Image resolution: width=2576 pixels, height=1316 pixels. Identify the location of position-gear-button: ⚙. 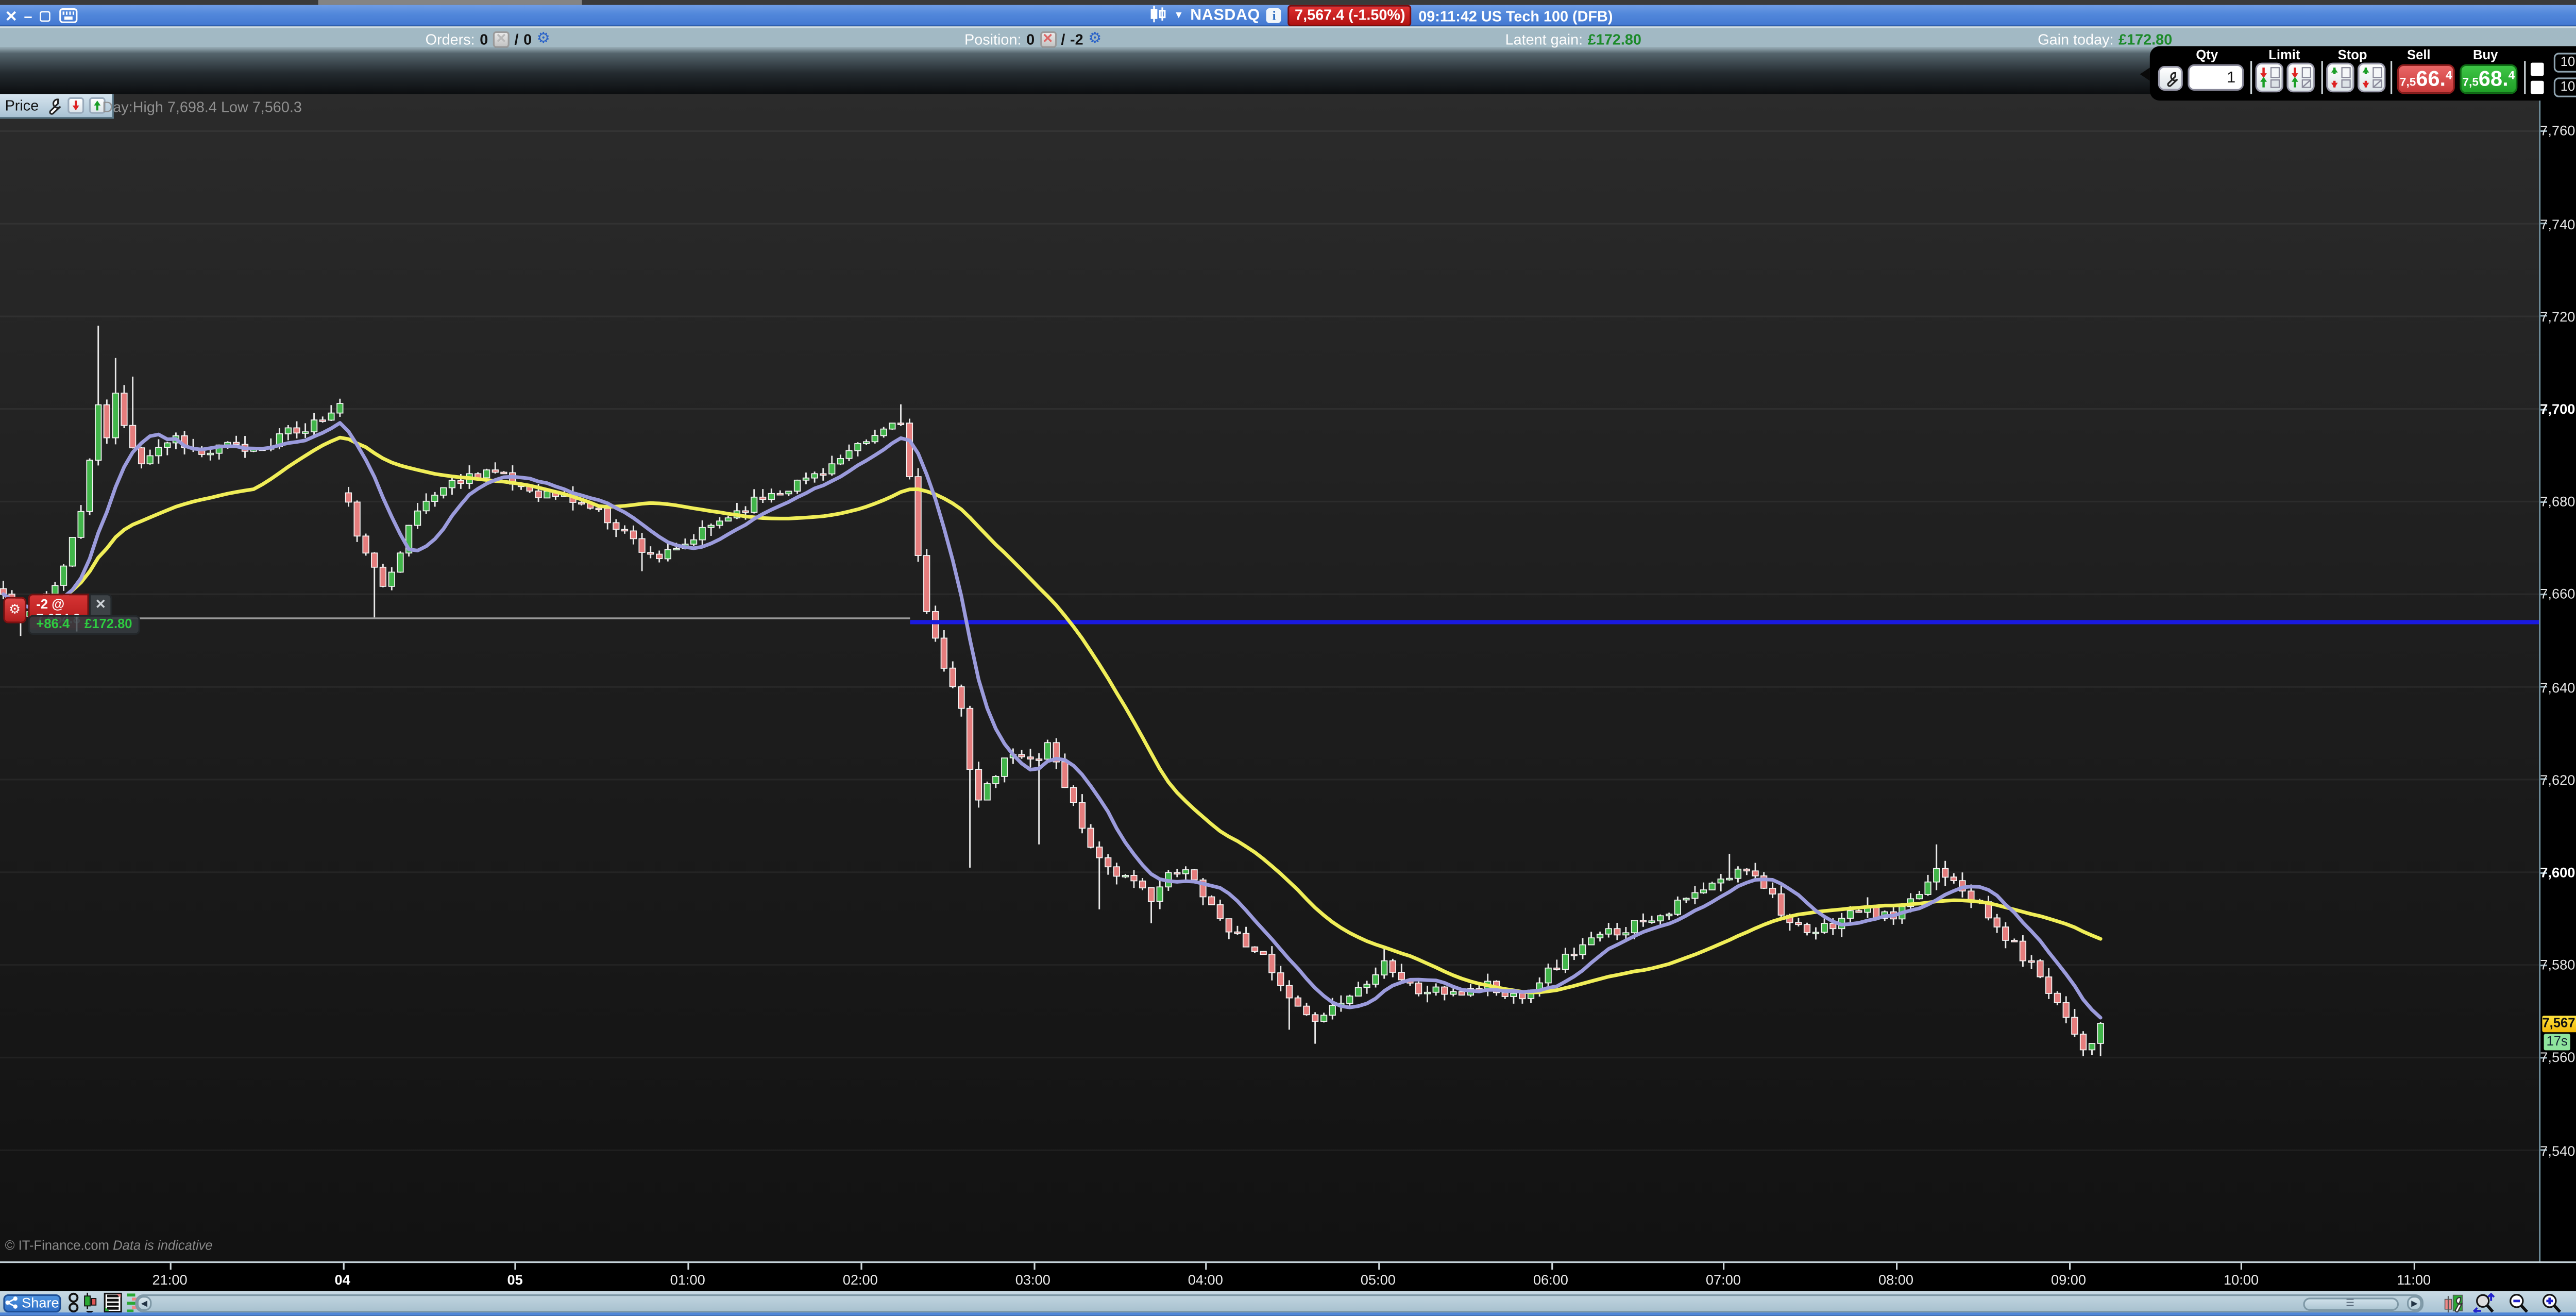
(15, 610).